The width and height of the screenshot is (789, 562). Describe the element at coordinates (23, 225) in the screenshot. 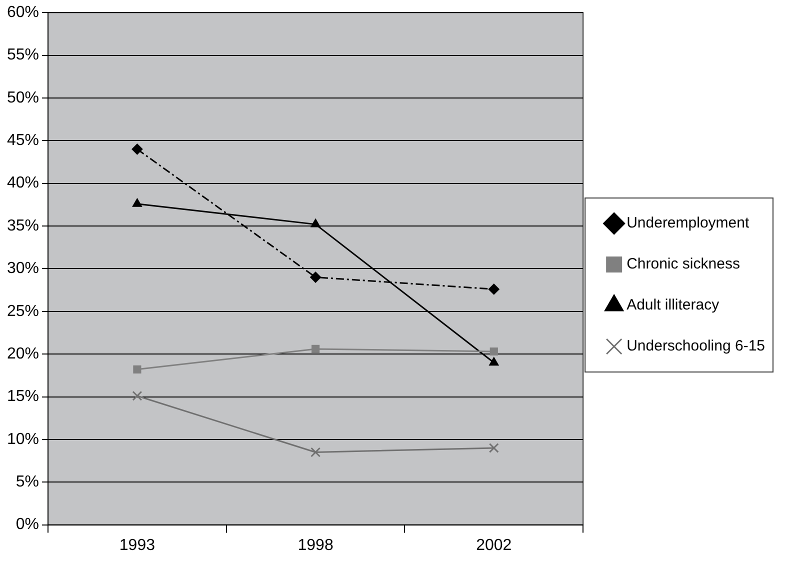

I see `y-tick-label: 35%` at that location.